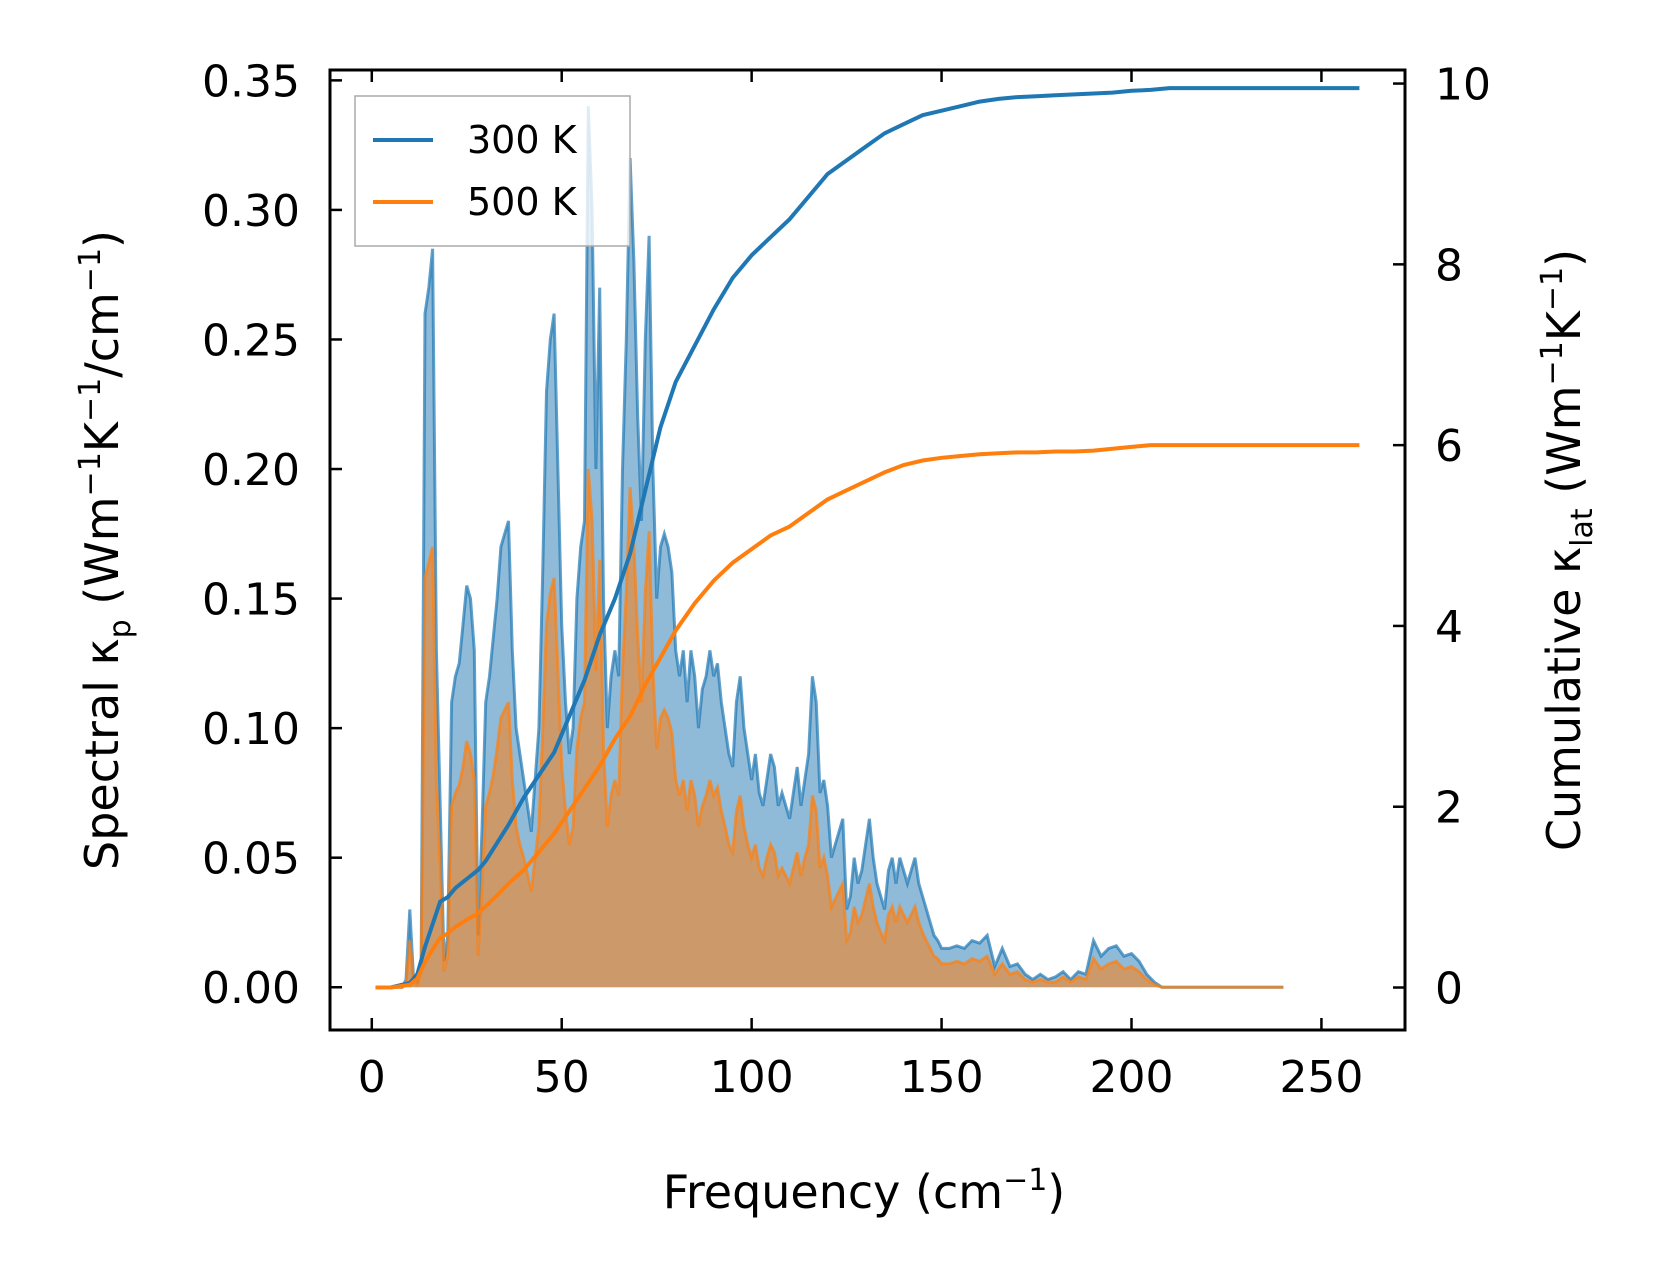 The width and height of the screenshot is (1660, 1274). What do you see at coordinates (1449, 265) in the screenshot?
I see `y-right-tick-label: 8` at bounding box center [1449, 265].